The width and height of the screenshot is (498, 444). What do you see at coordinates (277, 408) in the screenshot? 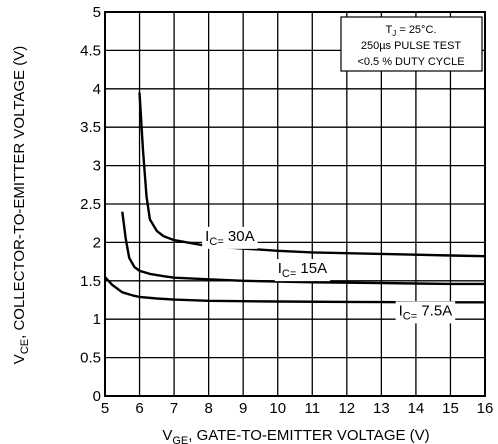
I see `x-tick-label: 10` at bounding box center [277, 408].